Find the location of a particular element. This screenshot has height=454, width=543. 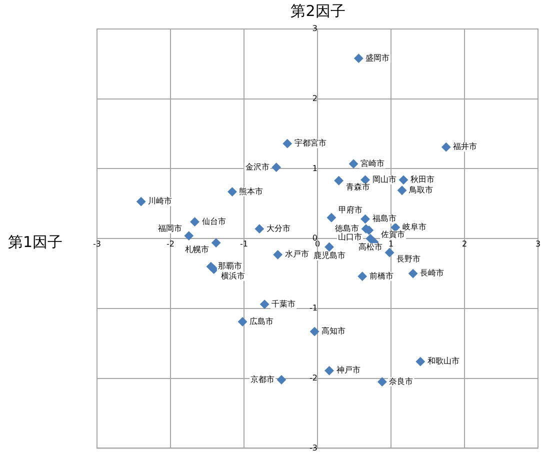

series-label: 岐阜市 is located at coordinates (414, 227).